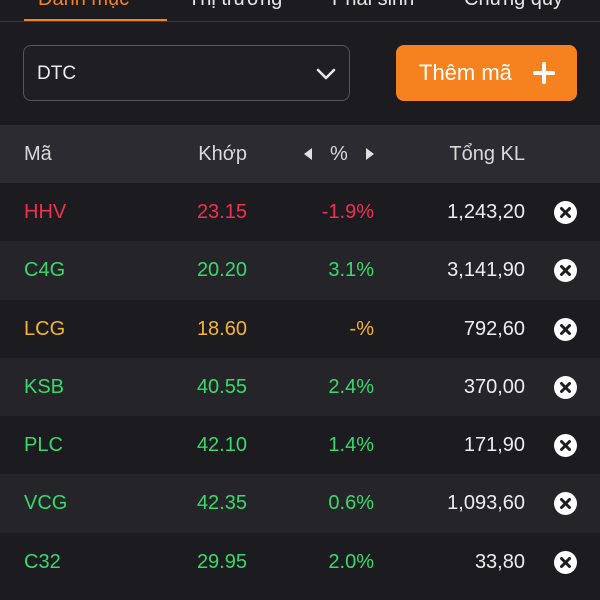 This screenshot has width=600, height=600. I want to click on row-percent: 2.0%, so click(351, 561).